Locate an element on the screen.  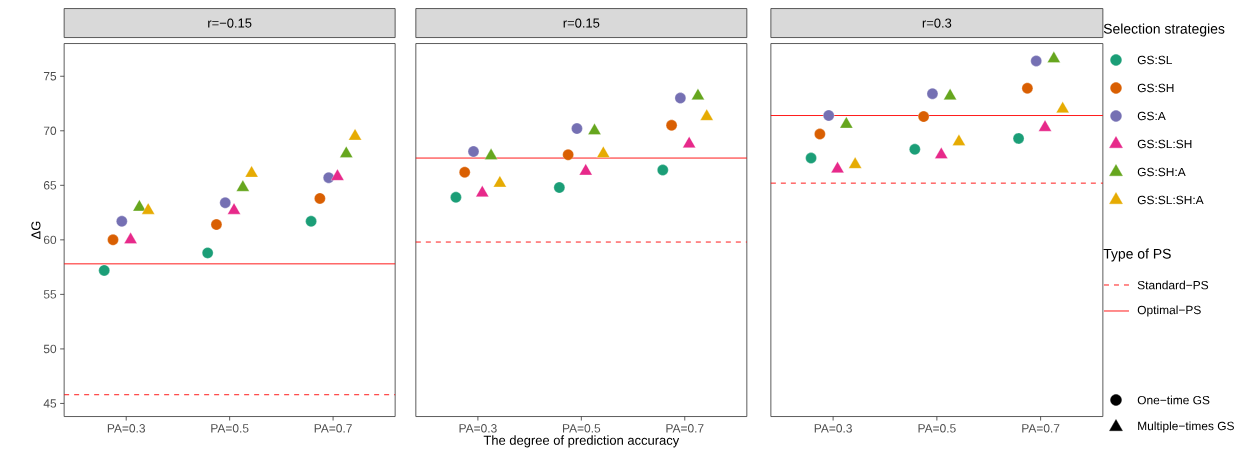
legend-label: GS:SL is located at coordinates (1155, 60).